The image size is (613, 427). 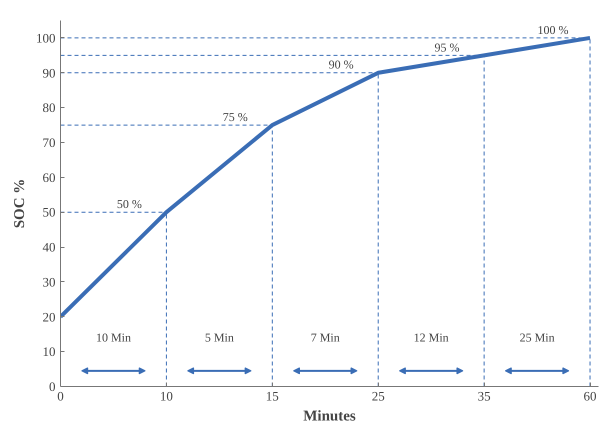 What do you see at coordinates (46, 38) in the screenshot?
I see `y-tick-label: 100` at bounding box center [46, 38].